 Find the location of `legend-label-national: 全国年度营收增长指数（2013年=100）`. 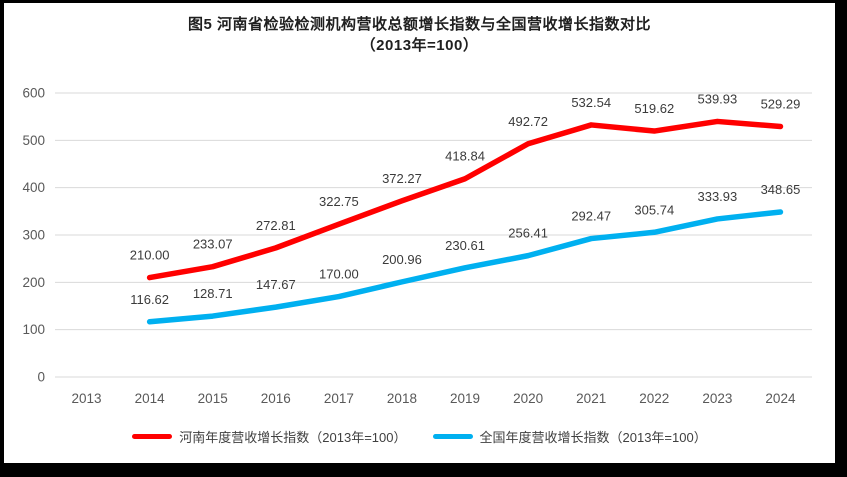

legend-label-national: 全国年度营收增长指数（2013年=100） is located at coordinates (593, 437).